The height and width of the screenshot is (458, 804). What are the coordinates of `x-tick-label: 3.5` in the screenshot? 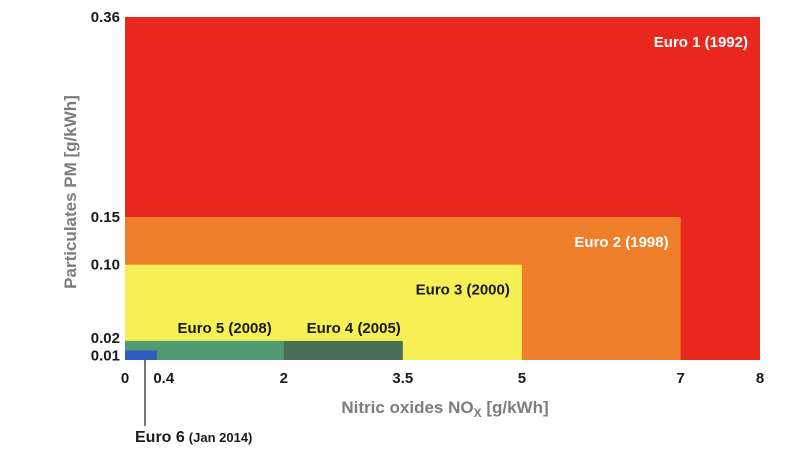 It's located at (402, 378).